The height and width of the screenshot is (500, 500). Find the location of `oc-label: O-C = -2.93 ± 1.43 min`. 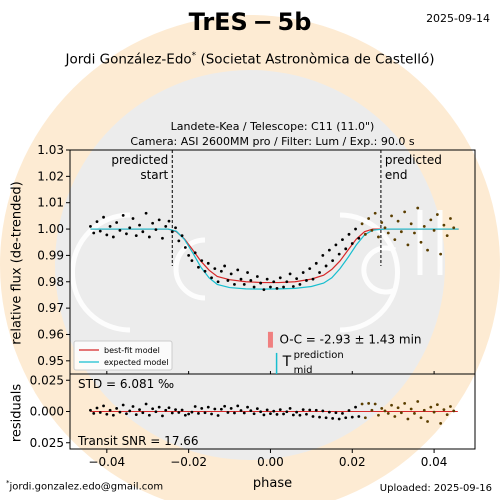

oc-label: O-C = -2.93 ± 1.43 min is located at coordinates (350, 340).